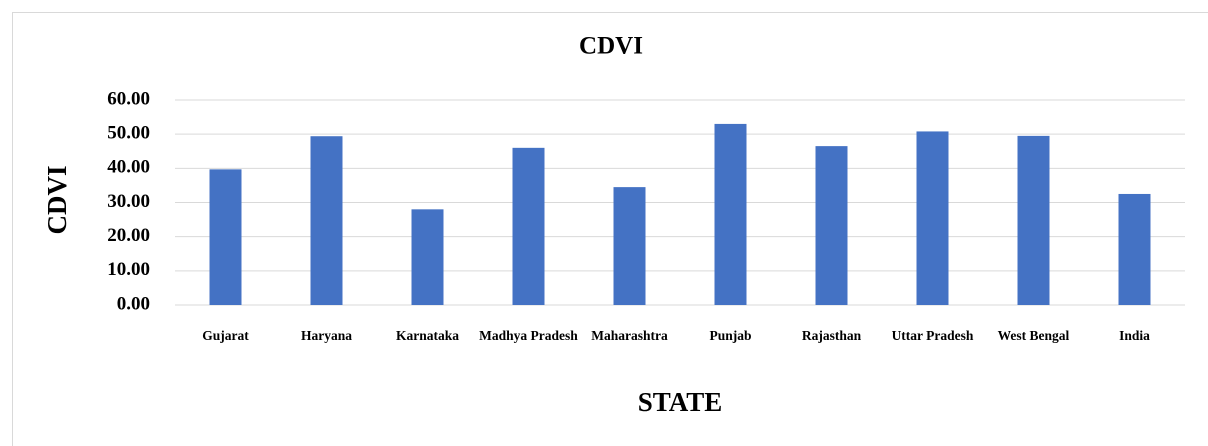  I want to click on x-axis-label: STATE, so click(680, 402).